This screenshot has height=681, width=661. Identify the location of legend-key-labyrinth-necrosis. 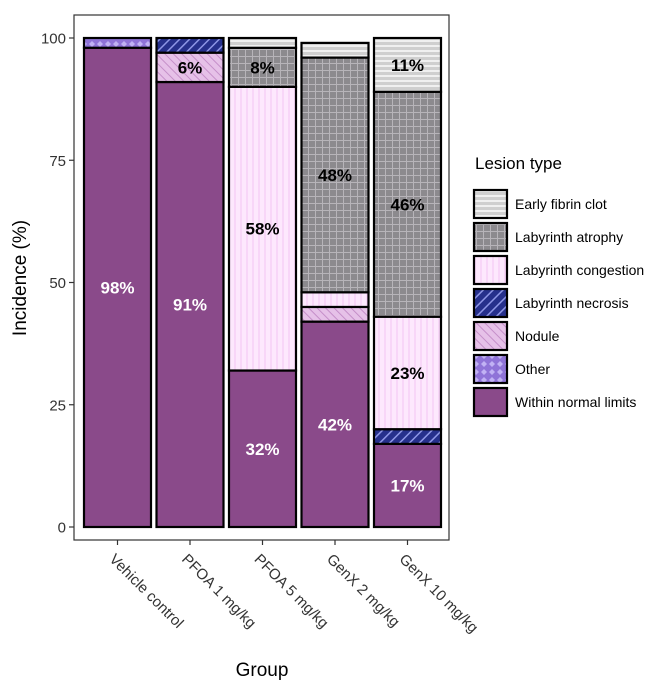
(490, 303).